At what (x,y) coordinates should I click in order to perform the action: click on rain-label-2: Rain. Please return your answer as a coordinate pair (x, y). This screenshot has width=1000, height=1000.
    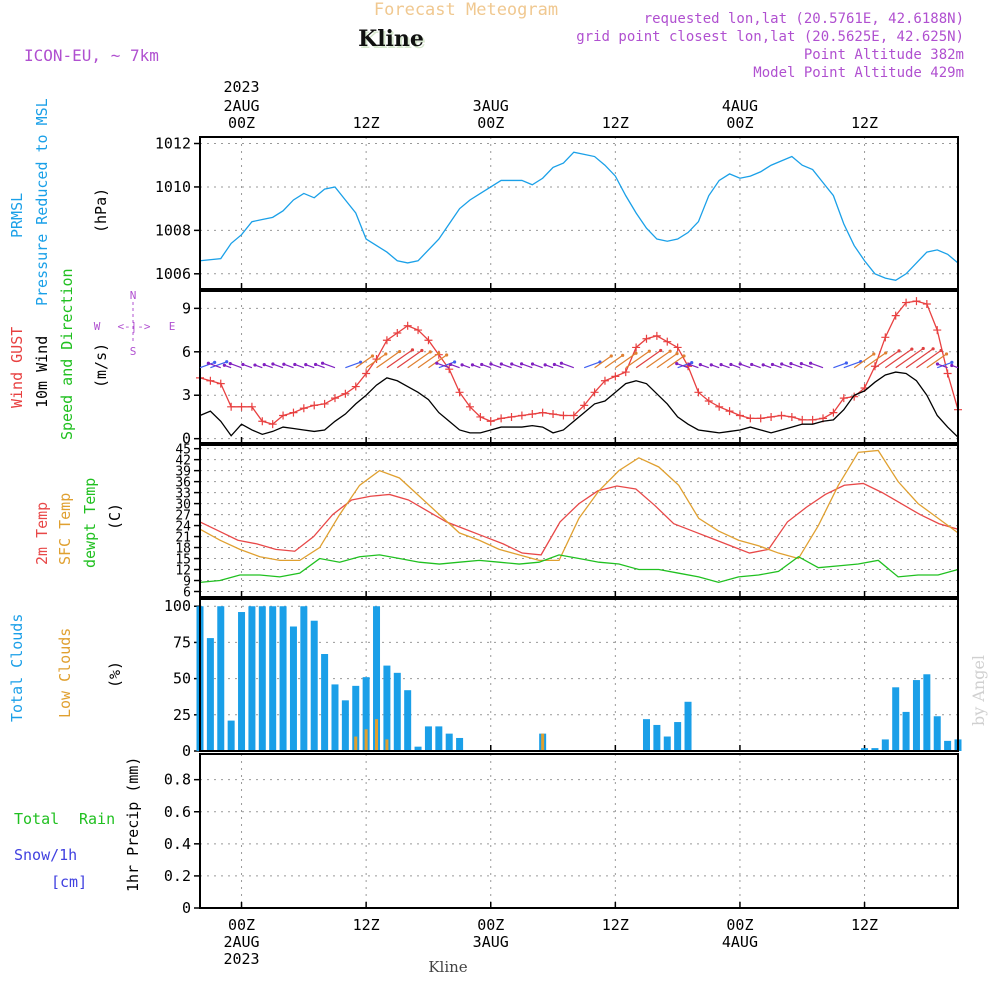
    Looking at the image, I should click on (97, 819).